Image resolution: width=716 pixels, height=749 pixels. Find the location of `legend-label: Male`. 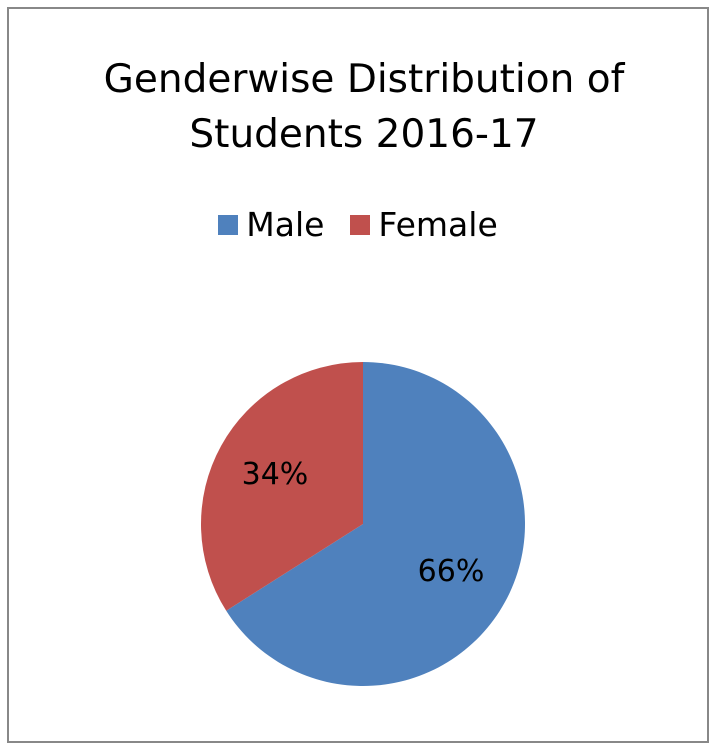

legend-label: Male is located at coordinates (285, 224).